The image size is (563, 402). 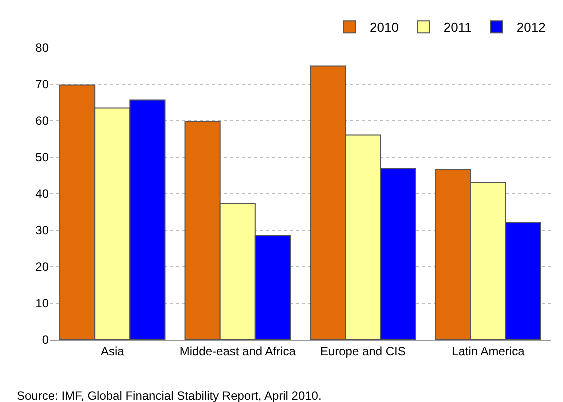 I want to click on x-tick-label: Latin America, so click(x=489, y=351).